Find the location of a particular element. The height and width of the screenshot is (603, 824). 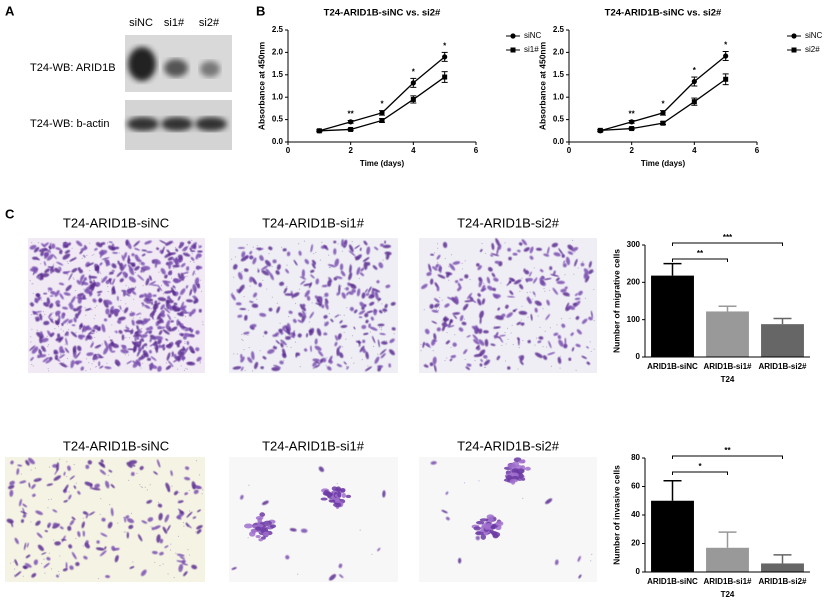

legend-label: siNC is located at coordinates (533, 35).